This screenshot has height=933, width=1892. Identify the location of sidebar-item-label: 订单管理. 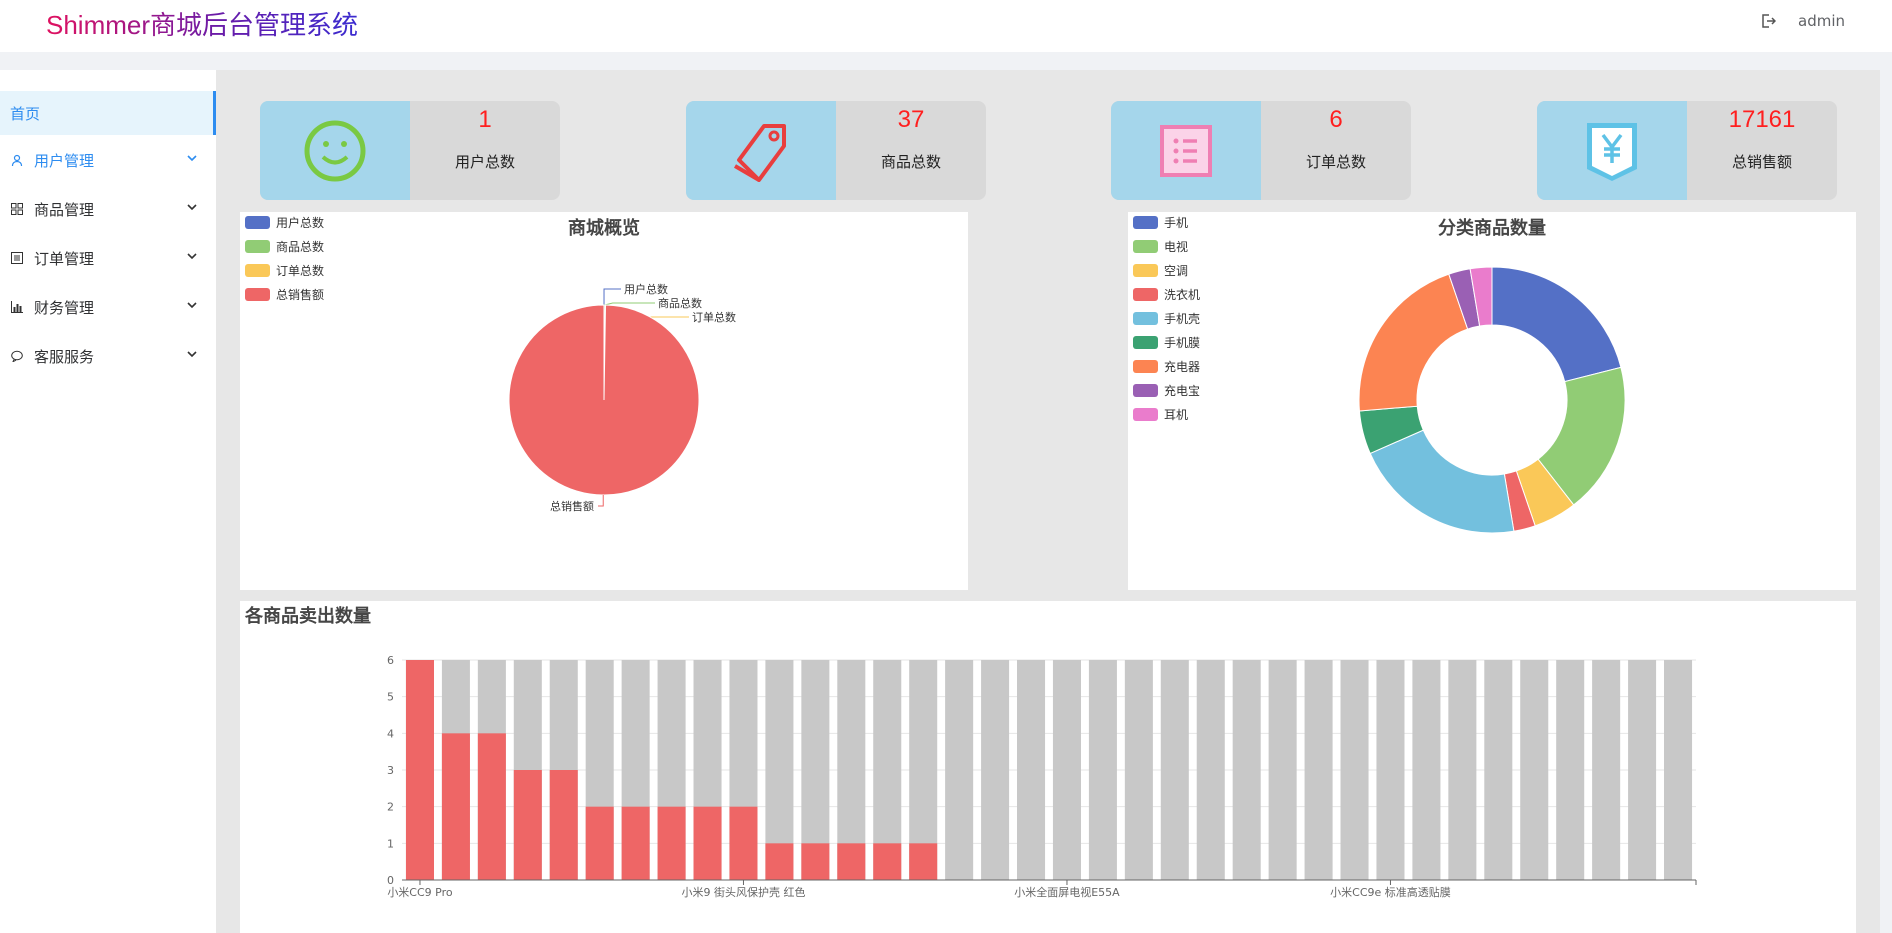
(64, 258).